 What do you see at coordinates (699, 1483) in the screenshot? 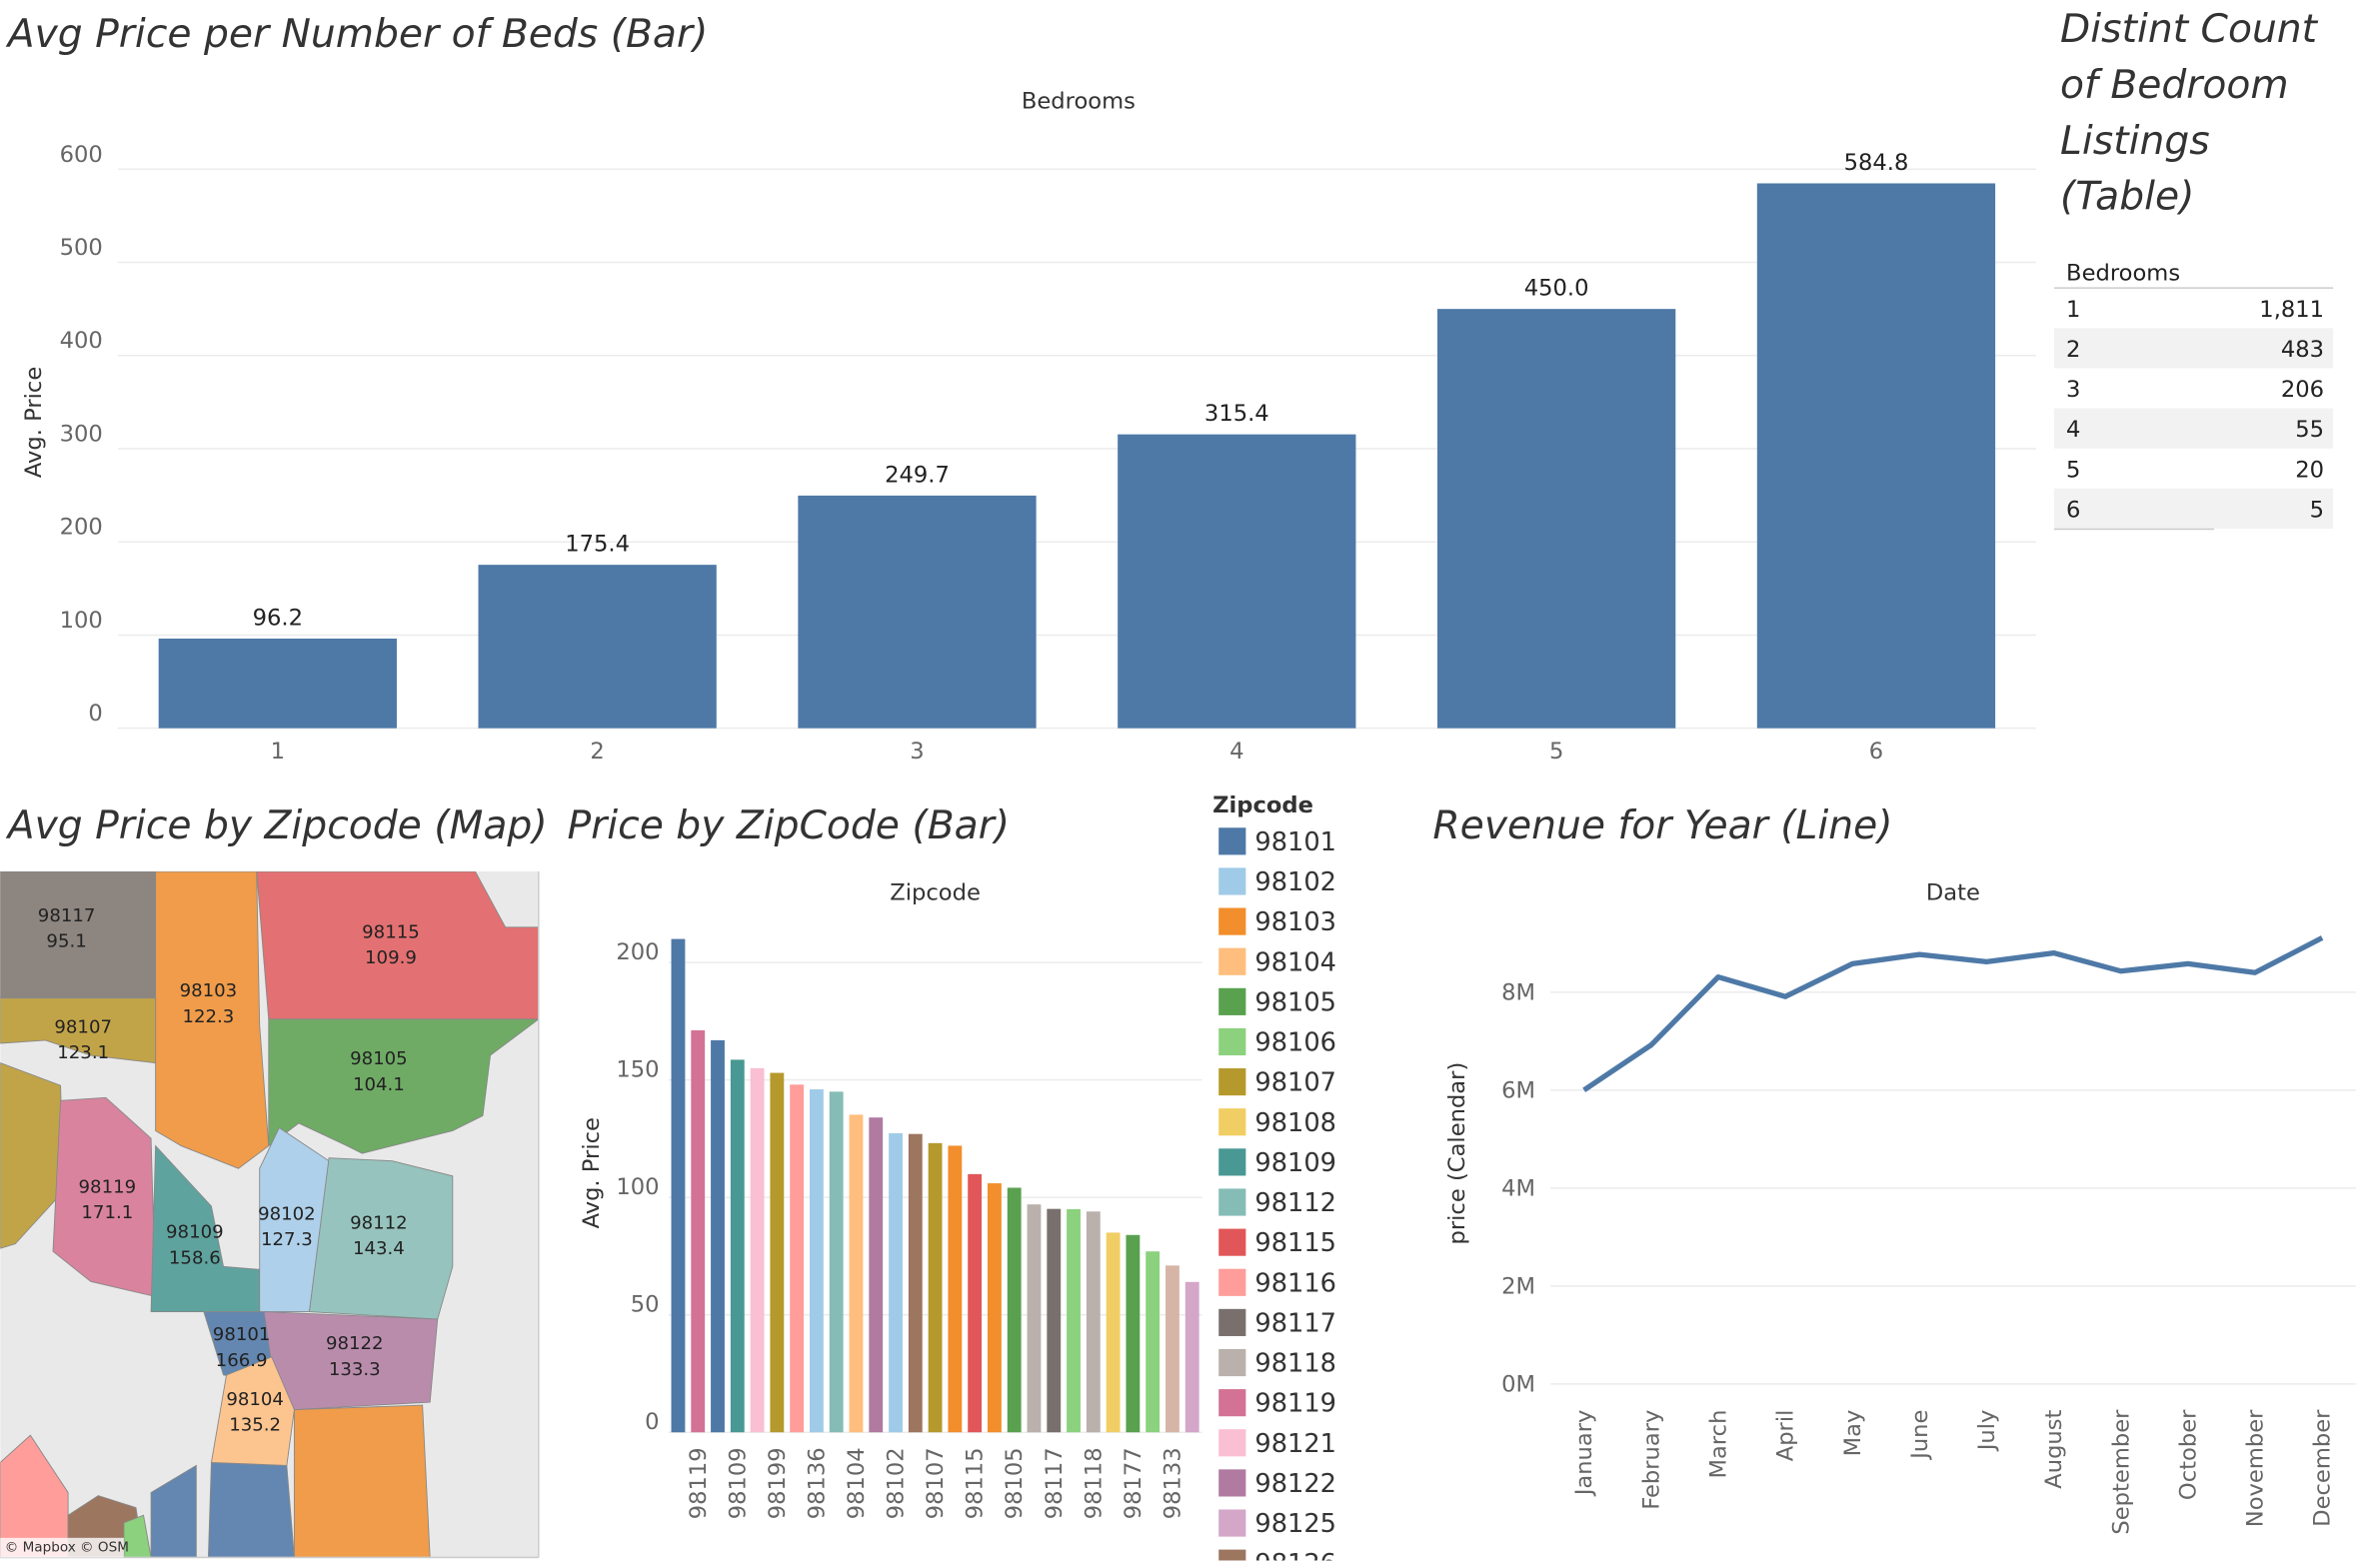
I see `x-tick-label: 98119` at bounding box center [699, 1483].